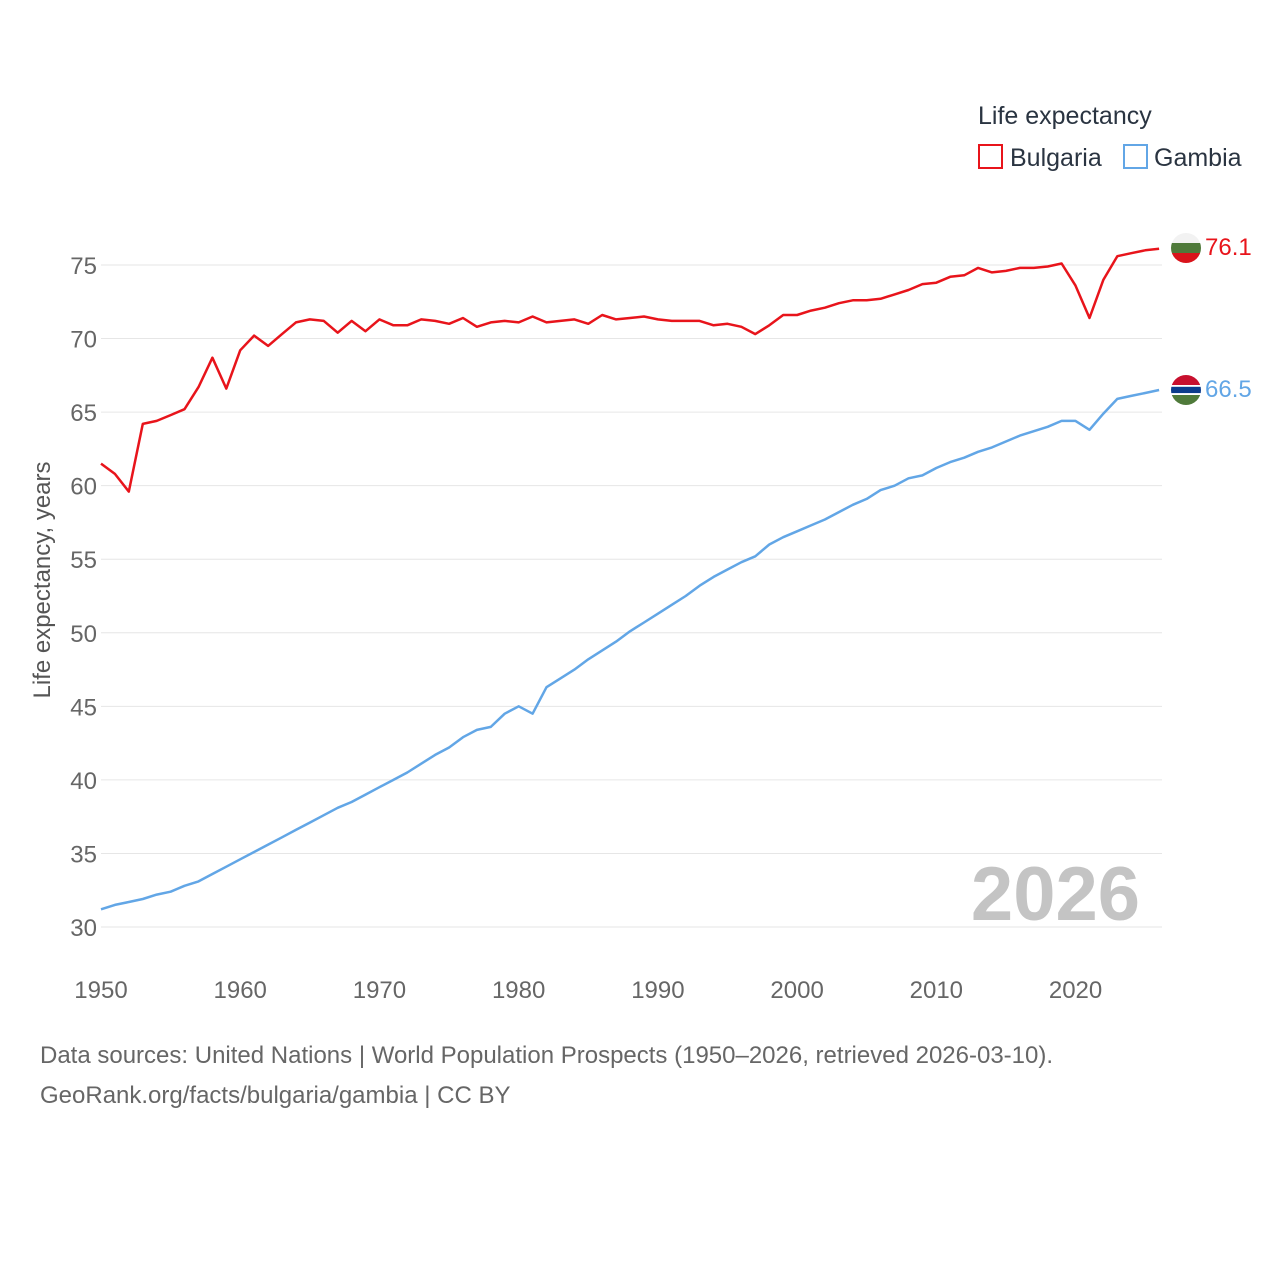 The image size is (1280, 1280). Describe the element at coordinates (1228, 389) in the screenshot. I see `gambia-end-value: 66.5` at that location.